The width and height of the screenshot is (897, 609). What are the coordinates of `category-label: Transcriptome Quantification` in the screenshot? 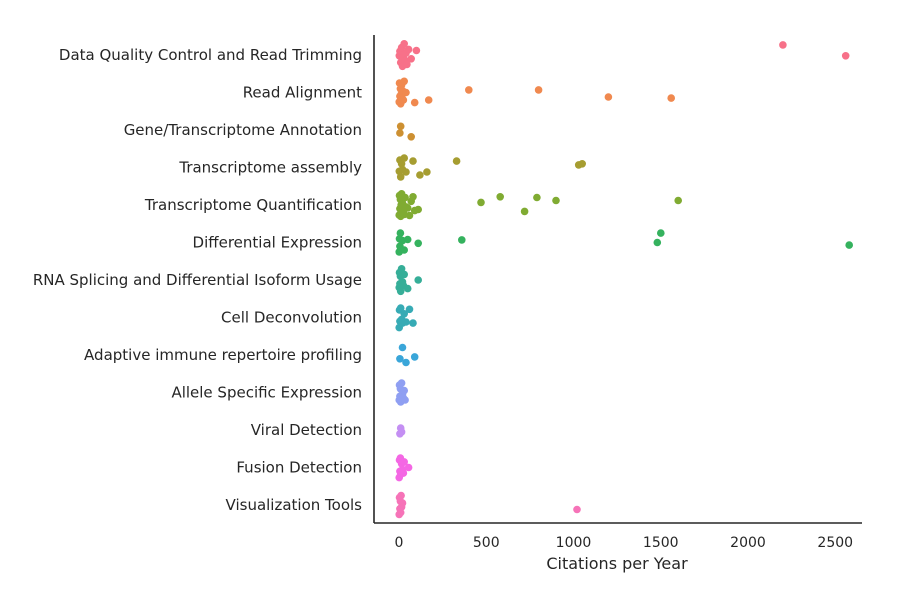 It's located at (253, 205).